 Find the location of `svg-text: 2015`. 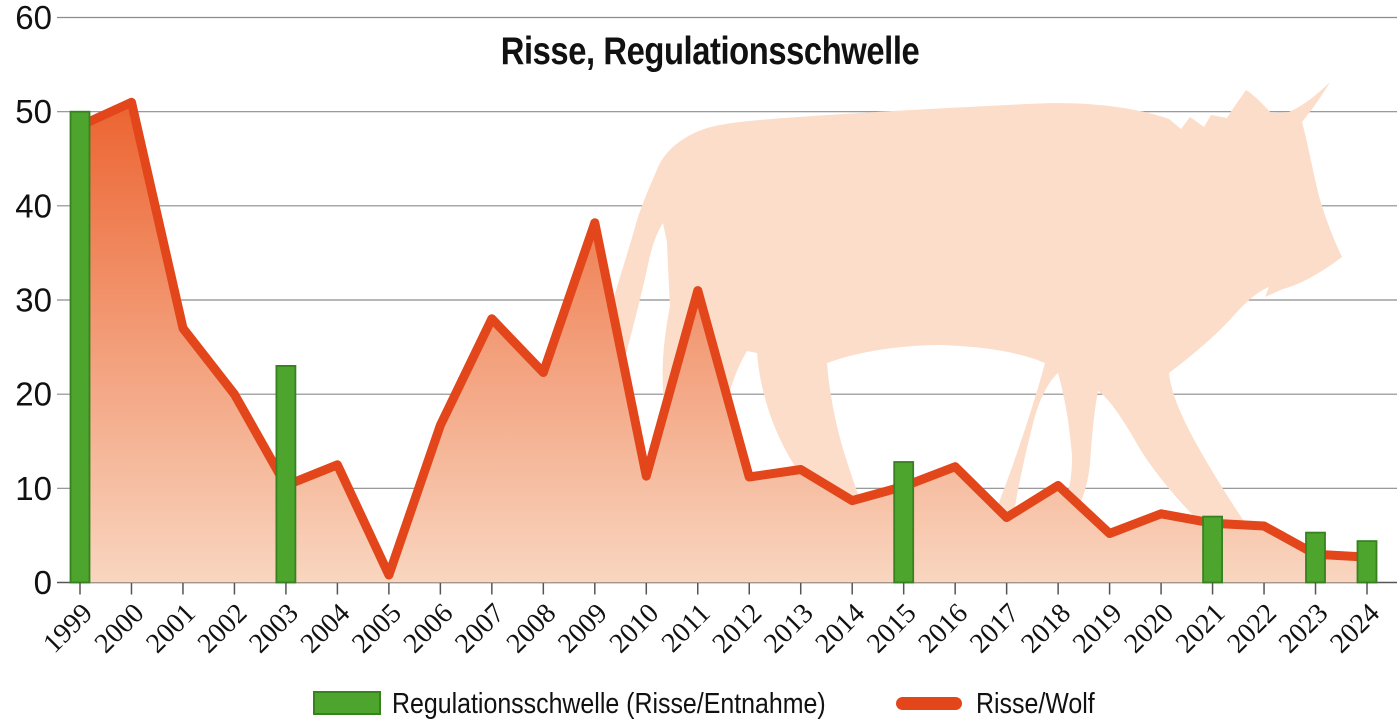

svg-text: 2015 is located at coordinates (892, 629).